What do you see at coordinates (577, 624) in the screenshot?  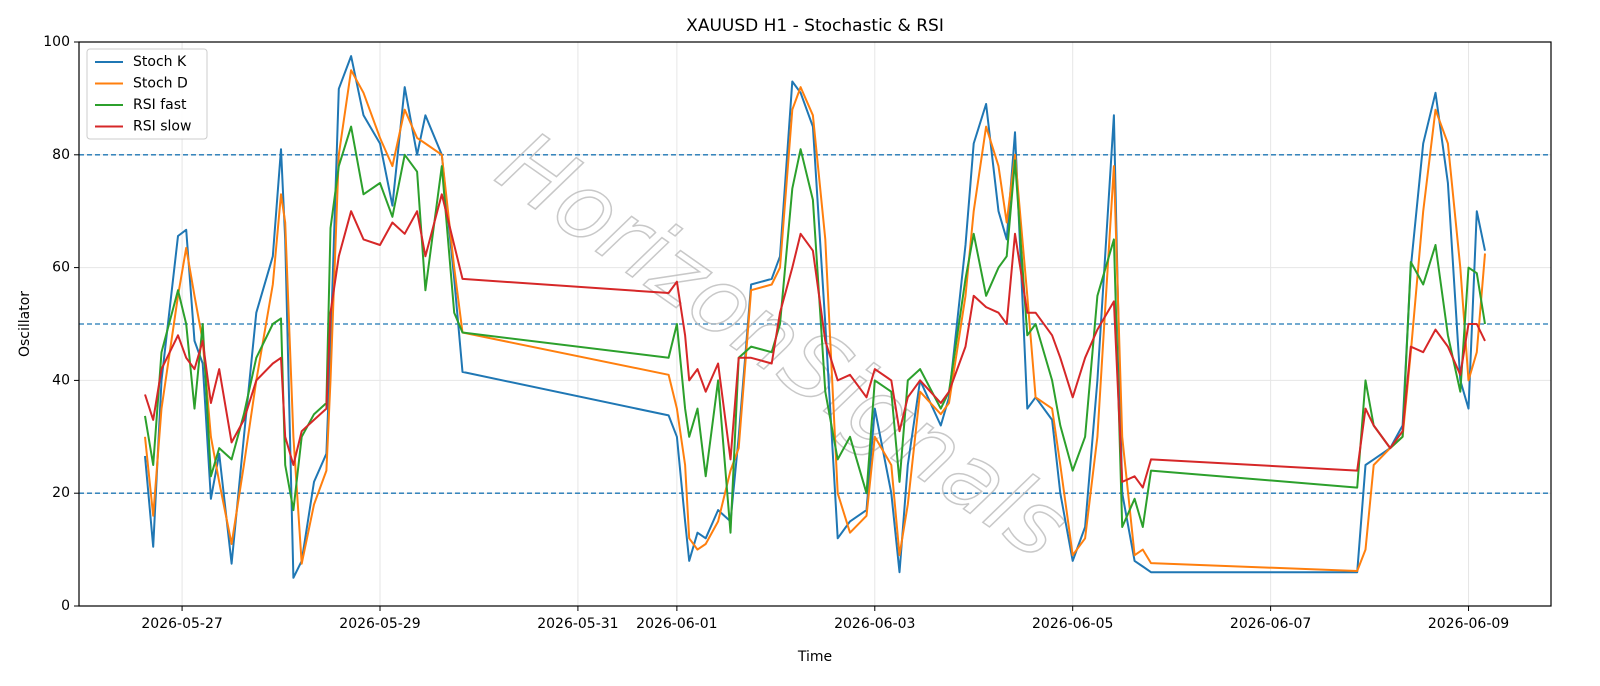 I see `x-tick-label: 2026-05-31` at bounding box center [577, 624].